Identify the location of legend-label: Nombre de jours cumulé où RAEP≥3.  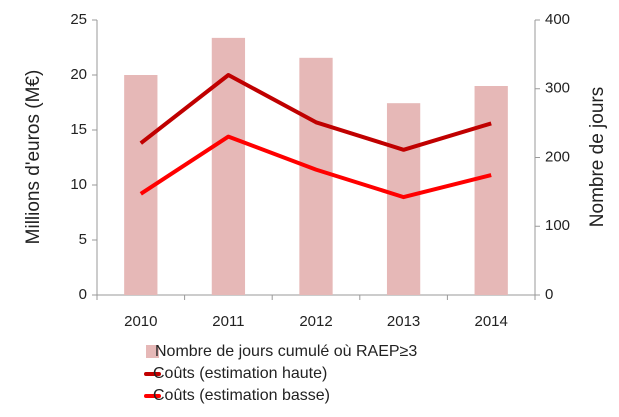
(286, 351).